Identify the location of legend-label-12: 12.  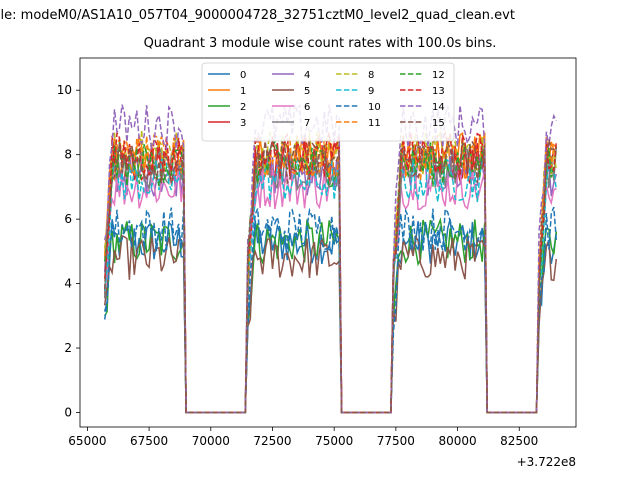
(438, 75).